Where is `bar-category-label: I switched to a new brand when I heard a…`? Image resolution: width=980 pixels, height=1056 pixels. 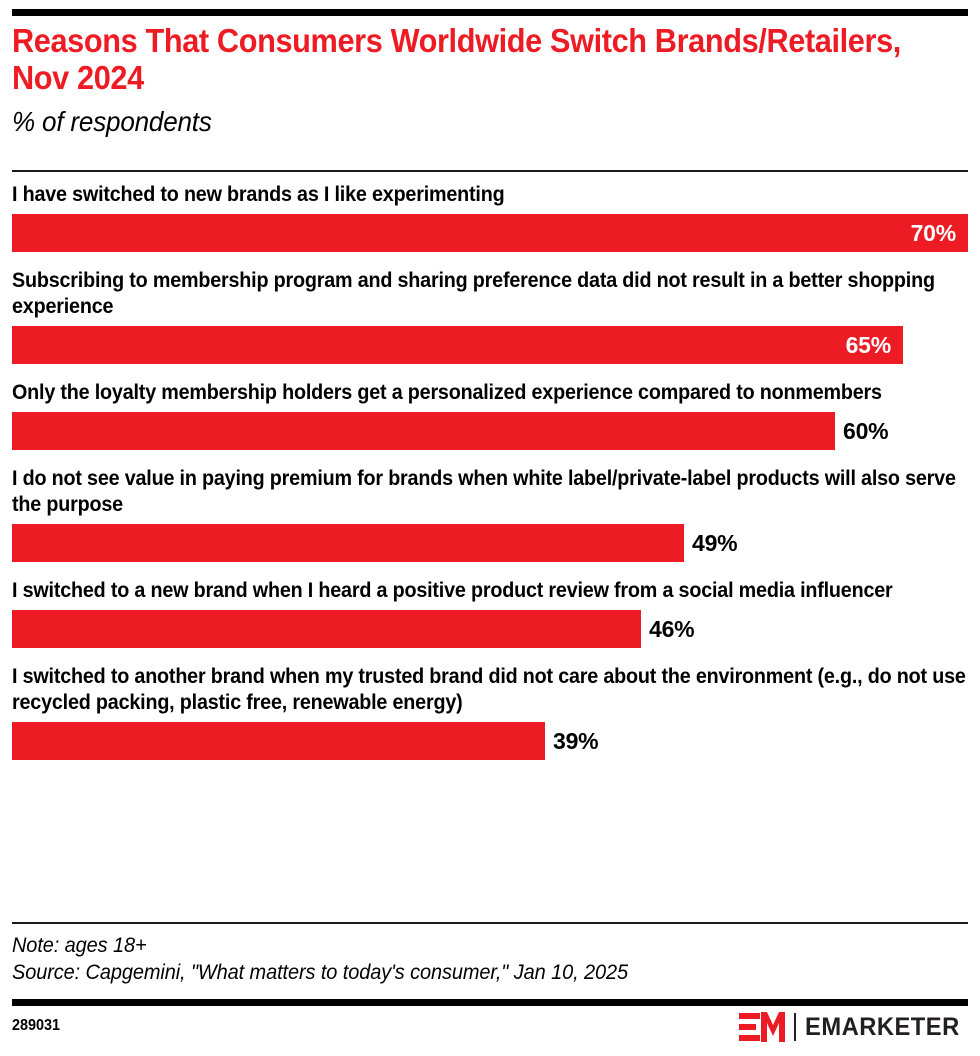 bar-category-label: I switched to a new brand when I heard a… is located at coordinates (452, 590).